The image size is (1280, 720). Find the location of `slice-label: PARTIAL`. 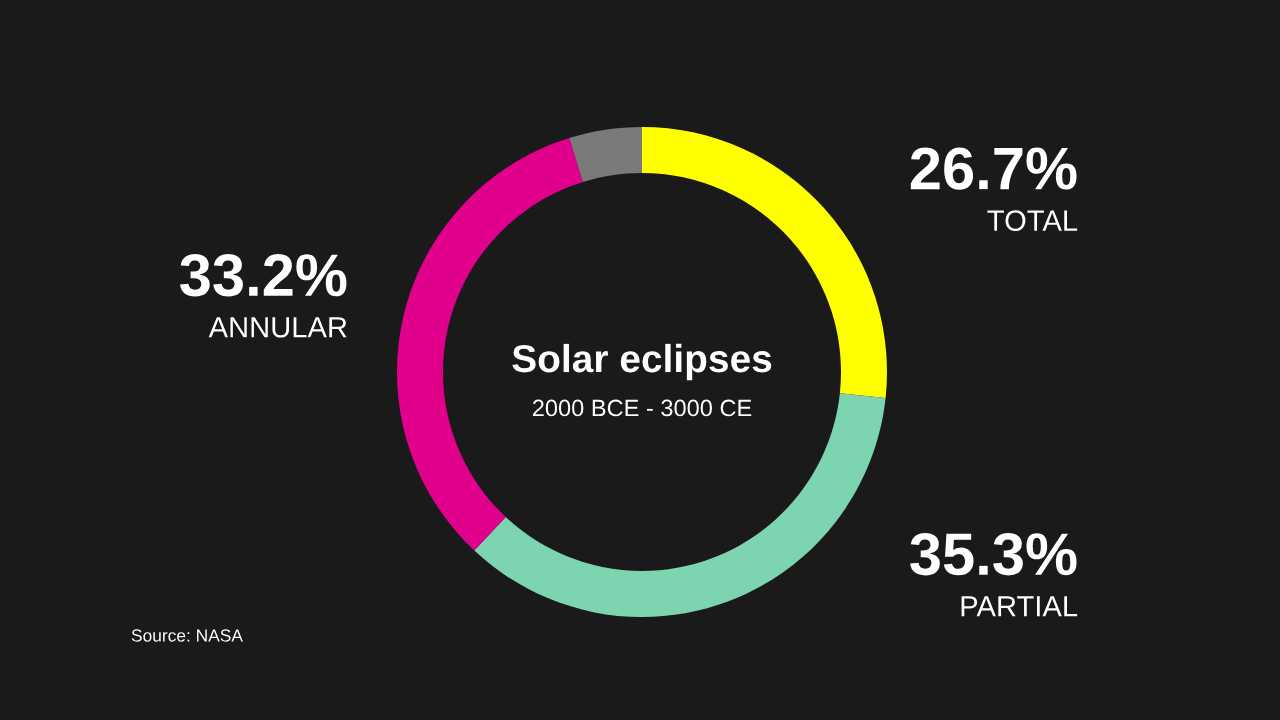

slice-label: PARTIAL is located at coordinates (1019, 606).